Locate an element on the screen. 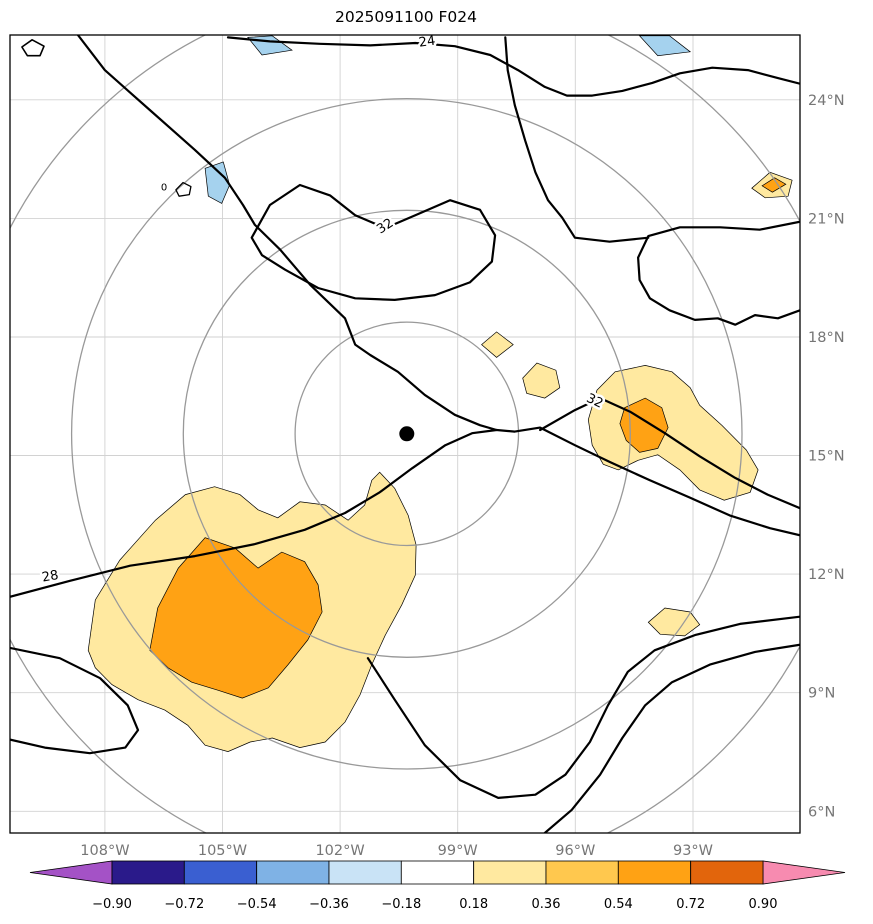 Image resolution: width=873 pixels, height=924 pixels. contour-contour-24-top is located at coordinates (513, 66).